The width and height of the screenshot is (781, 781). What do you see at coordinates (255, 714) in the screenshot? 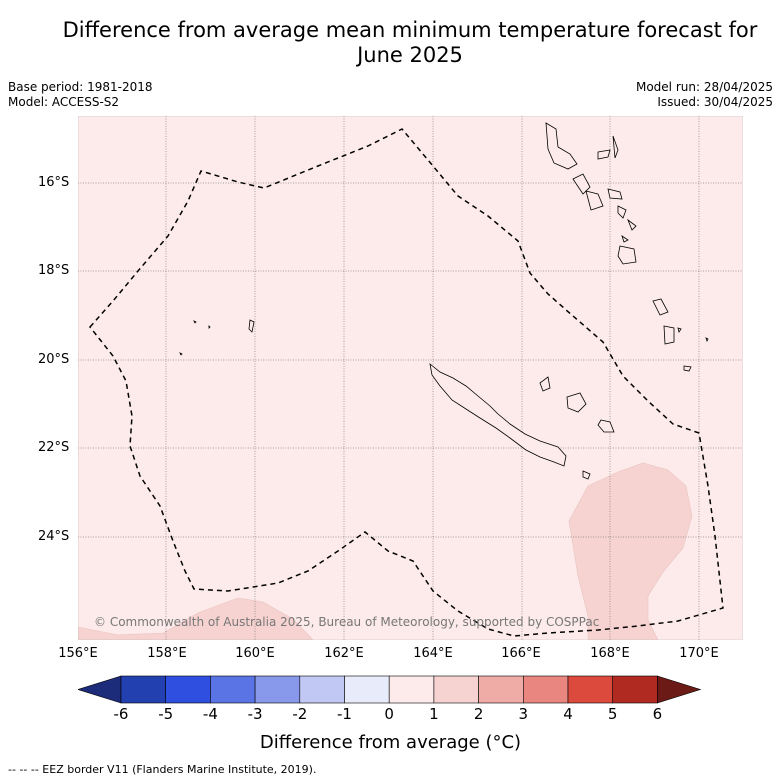
I see `colorbar-tick-label: -3` at bounding box center [255, 714].